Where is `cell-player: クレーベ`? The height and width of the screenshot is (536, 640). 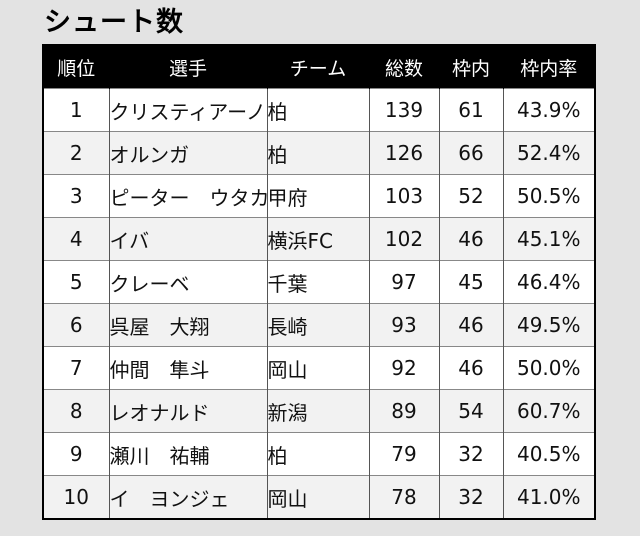 cell-player: クレーベ is located at coordinates (187, 282).